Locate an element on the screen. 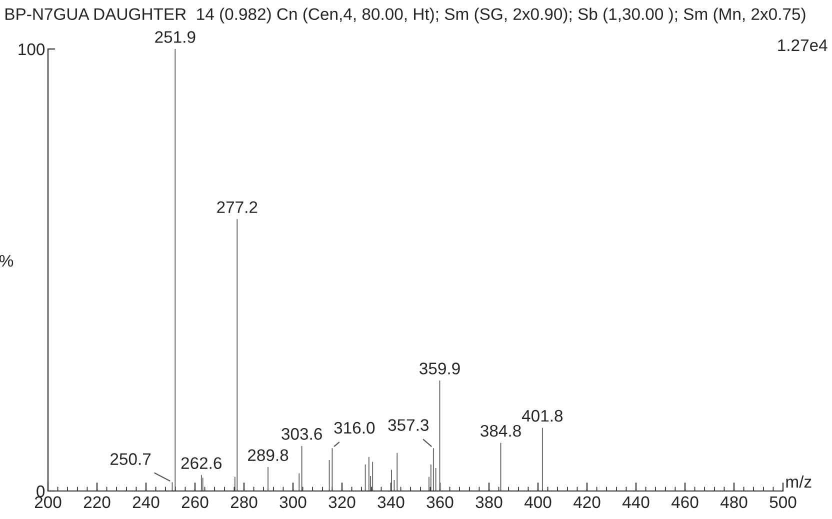 This screenshot has width=832, height=519. annotation: 1.27e4 is located at coordinates (803, 45).